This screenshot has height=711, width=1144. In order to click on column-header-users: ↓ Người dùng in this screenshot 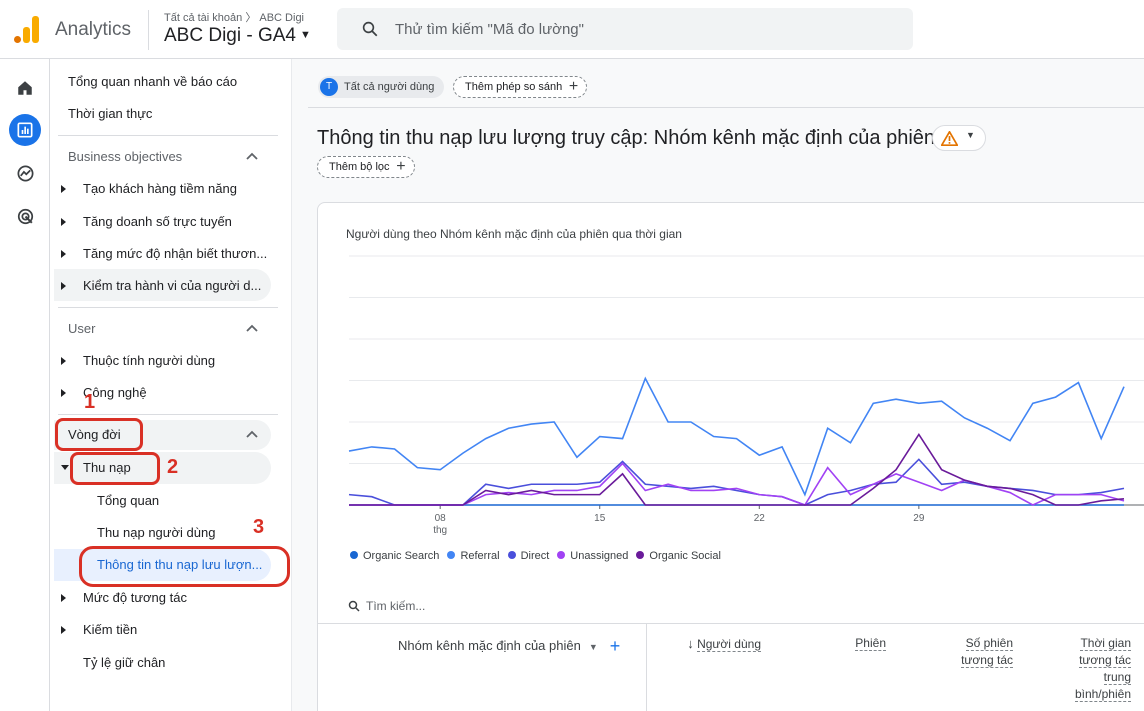, I will do `click(718, 644)`.